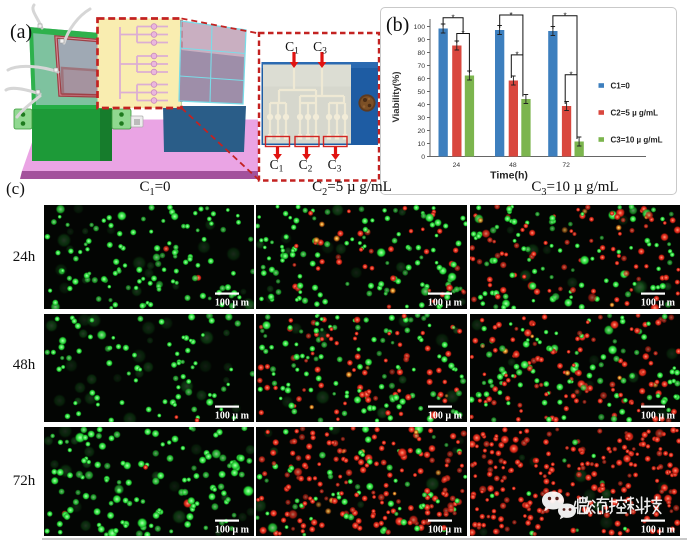  Describe the element at coordinates (421, 105) in the screenshot. I see `svg-text: 40` at that location.